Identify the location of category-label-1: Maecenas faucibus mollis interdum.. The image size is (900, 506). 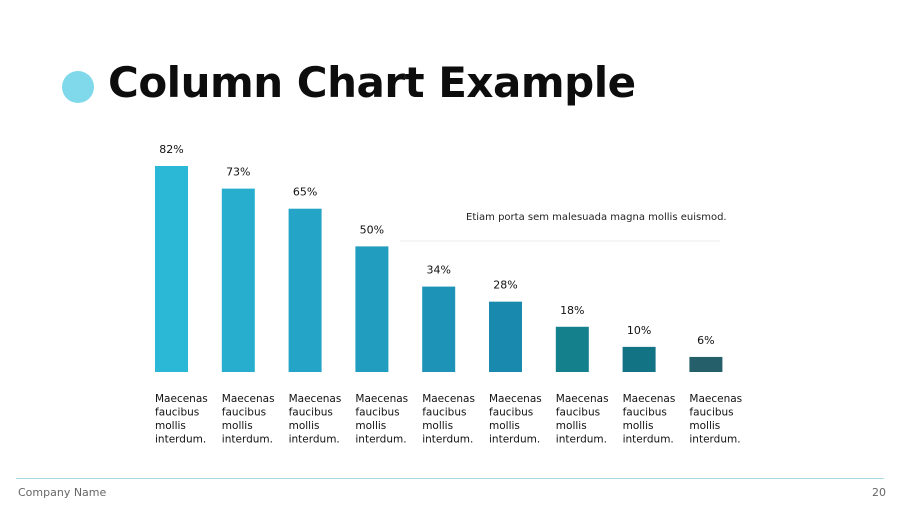
(181, 419).